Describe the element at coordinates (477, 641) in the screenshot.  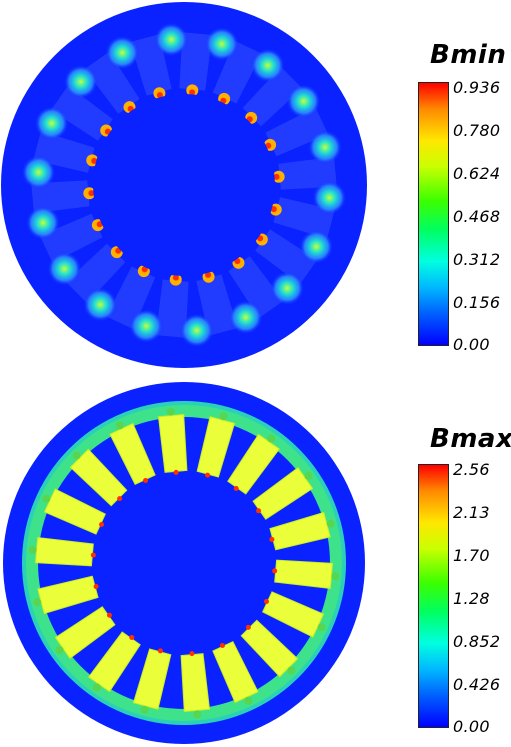
I see `bmax-tick-label: 0.852` at that location.